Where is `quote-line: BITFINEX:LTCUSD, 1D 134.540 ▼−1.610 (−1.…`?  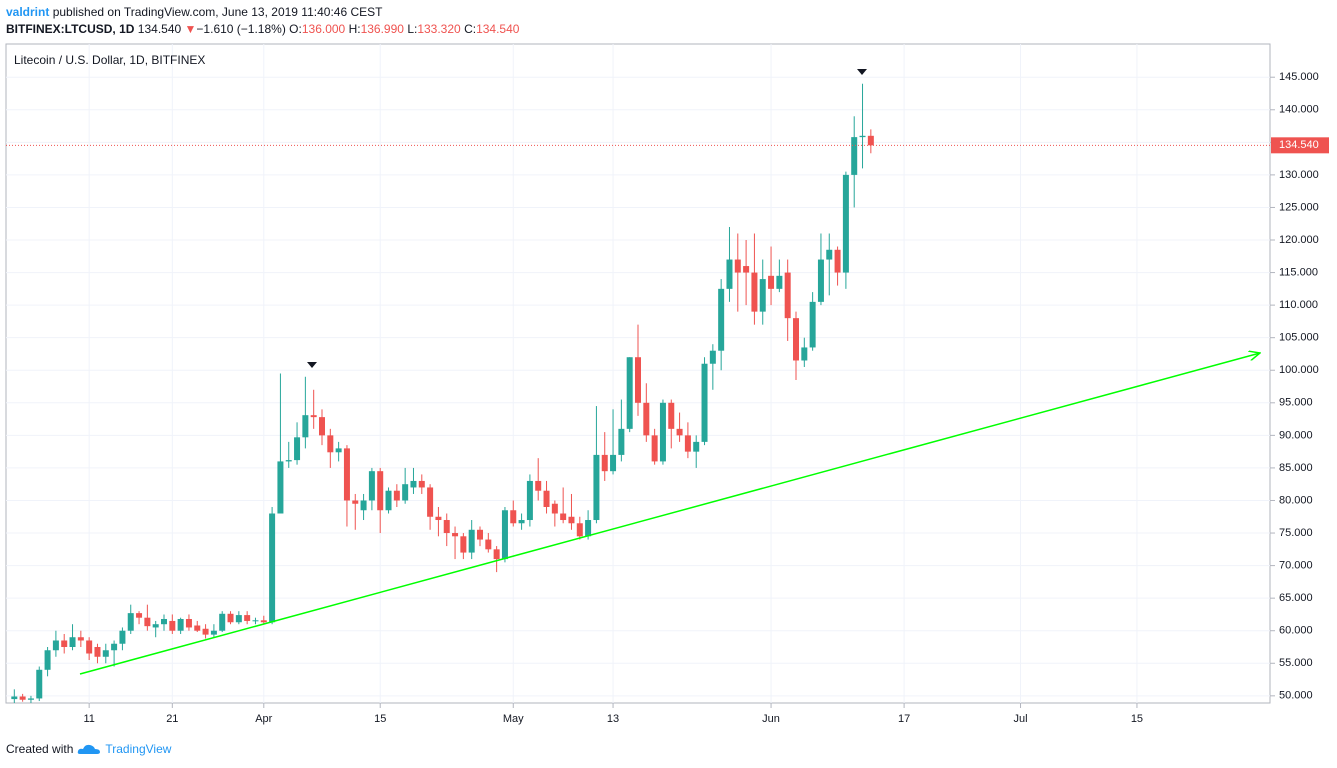
quote-line: BITFINEX:LTCUSD, 1D 134.540 ▼−1.610 (−1.… is located at coordinates (262, 29).